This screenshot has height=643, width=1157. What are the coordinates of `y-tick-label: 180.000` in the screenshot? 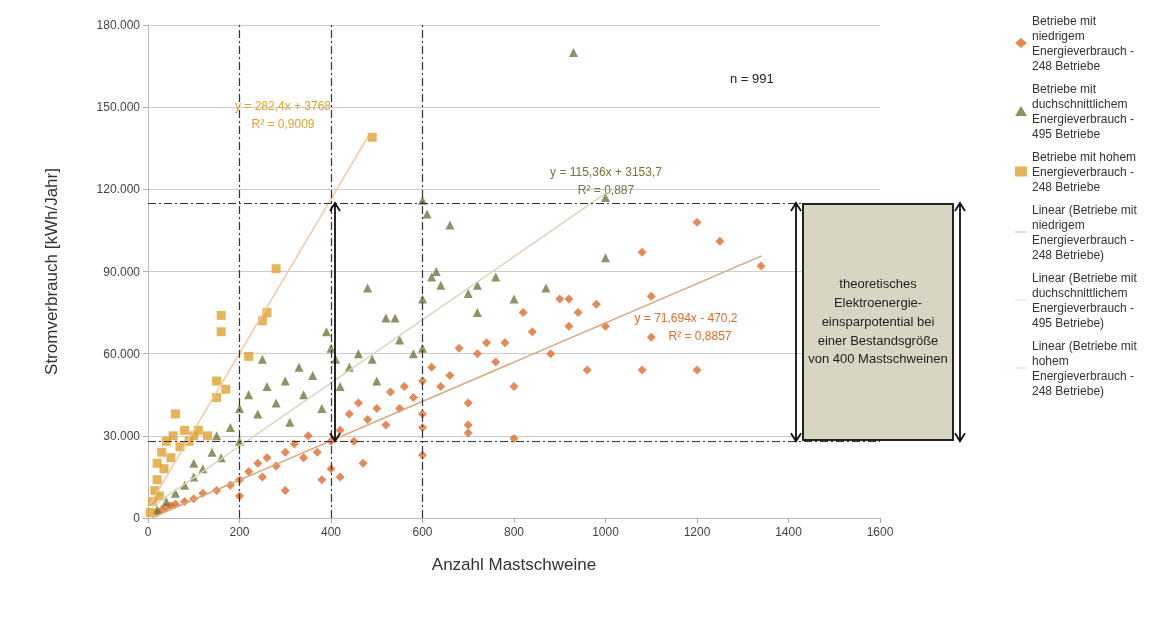 It's located at (118, 25).